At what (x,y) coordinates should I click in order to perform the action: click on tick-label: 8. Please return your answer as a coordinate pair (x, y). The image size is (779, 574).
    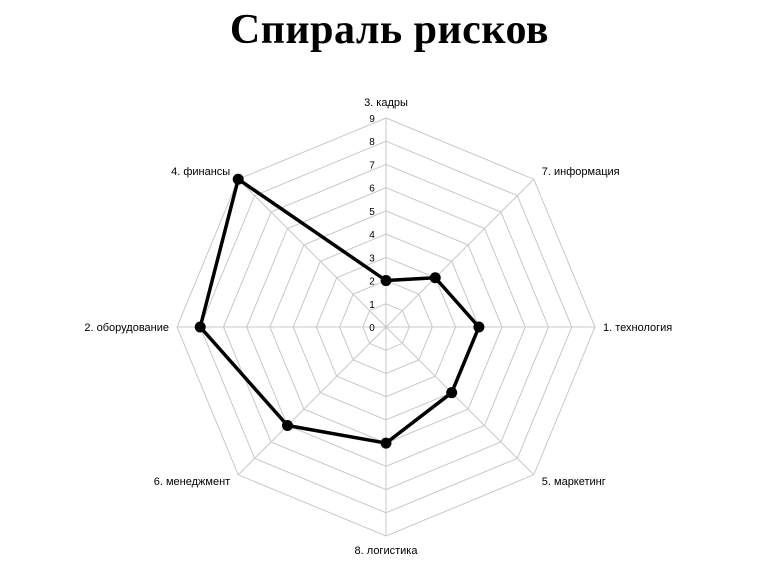
    Looking at the image, I should click on (372, 142).